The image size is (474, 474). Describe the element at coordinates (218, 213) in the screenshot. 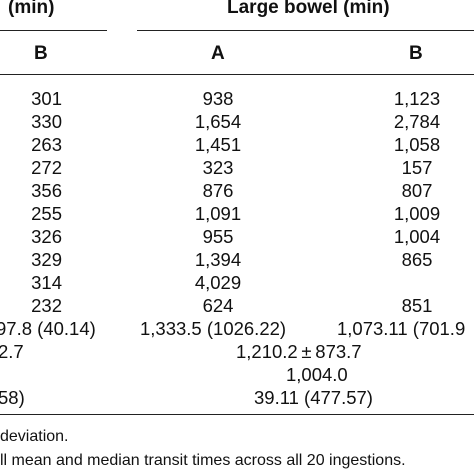

I see `cell-a-large: 1,091` at that location.